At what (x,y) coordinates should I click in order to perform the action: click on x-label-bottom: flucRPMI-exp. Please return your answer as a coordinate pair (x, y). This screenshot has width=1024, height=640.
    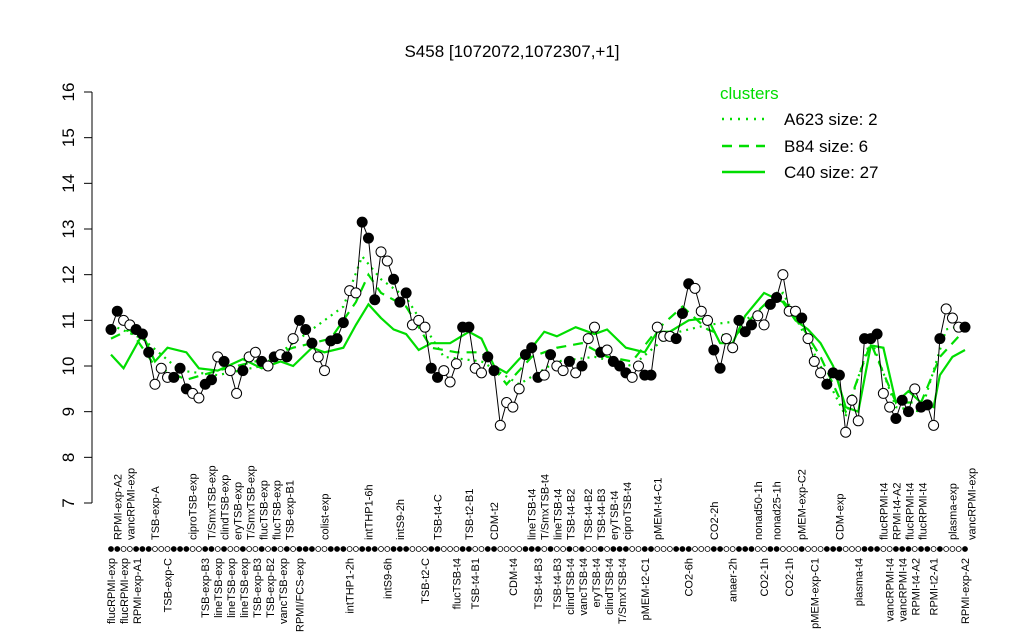
    Looking at the image, I should click on (125, 591).